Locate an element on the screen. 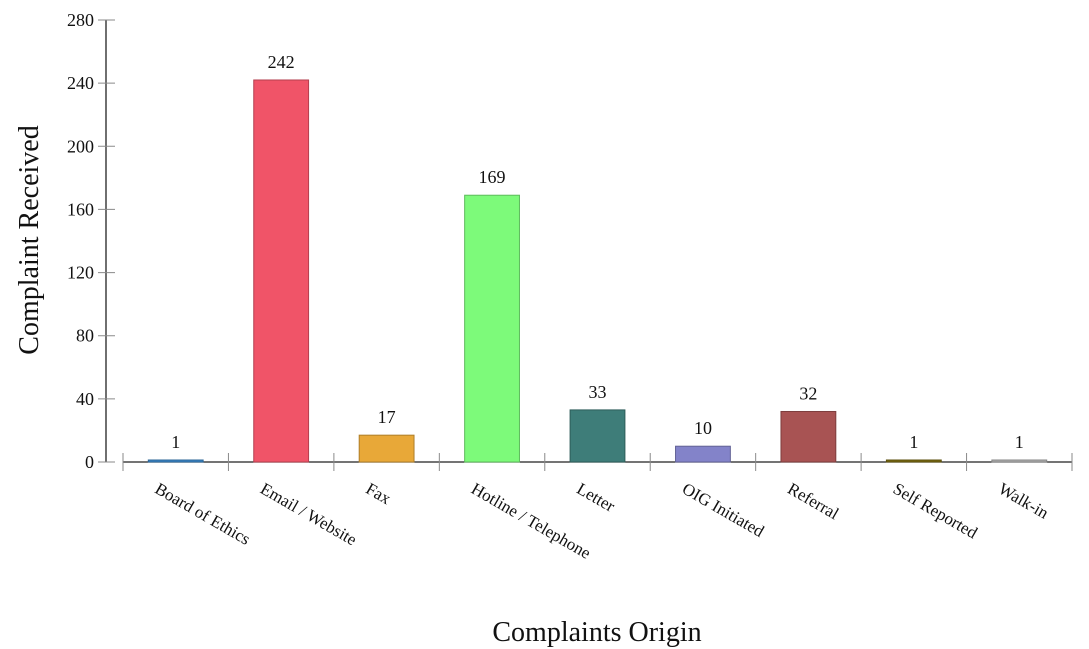 This screenshot has height=649, width=1089. x-tick-label: Fax is located at coordinates (379, 493).